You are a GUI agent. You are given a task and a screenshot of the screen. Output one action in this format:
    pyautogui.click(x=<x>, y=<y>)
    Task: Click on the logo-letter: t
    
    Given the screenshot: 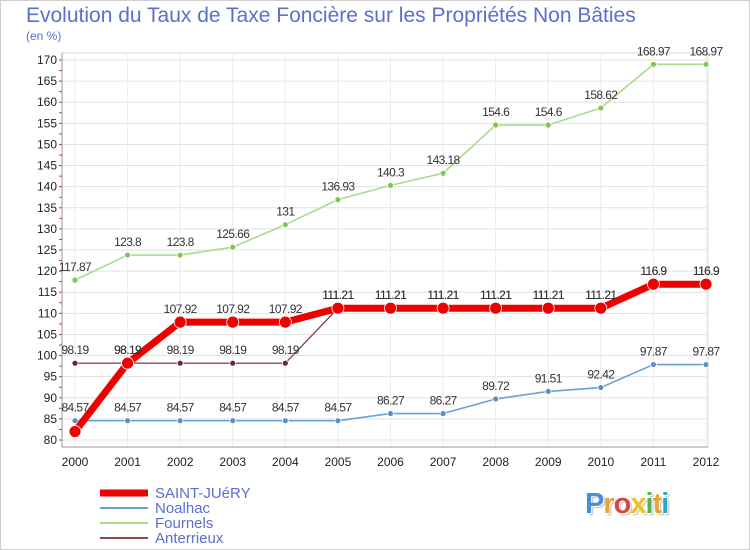 What is the action you would take?
    pyautogui.click(x=657, y=504)
    